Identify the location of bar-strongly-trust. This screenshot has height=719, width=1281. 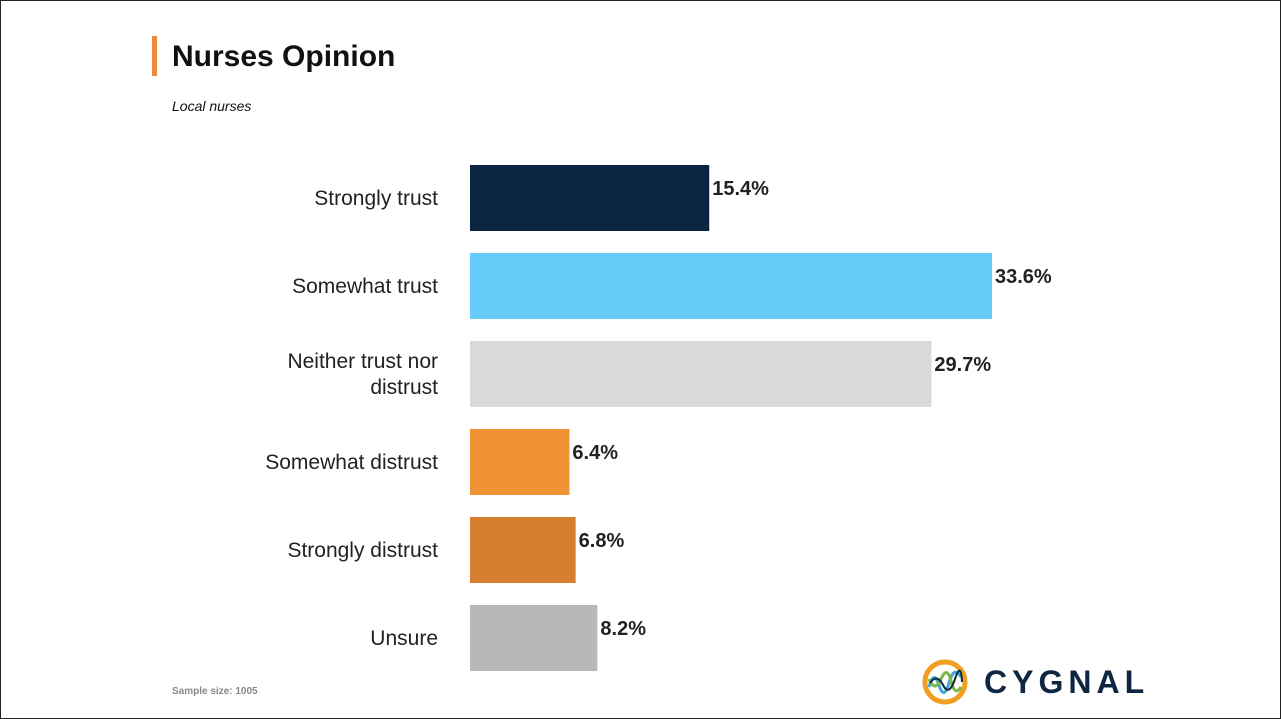
(590, 198).